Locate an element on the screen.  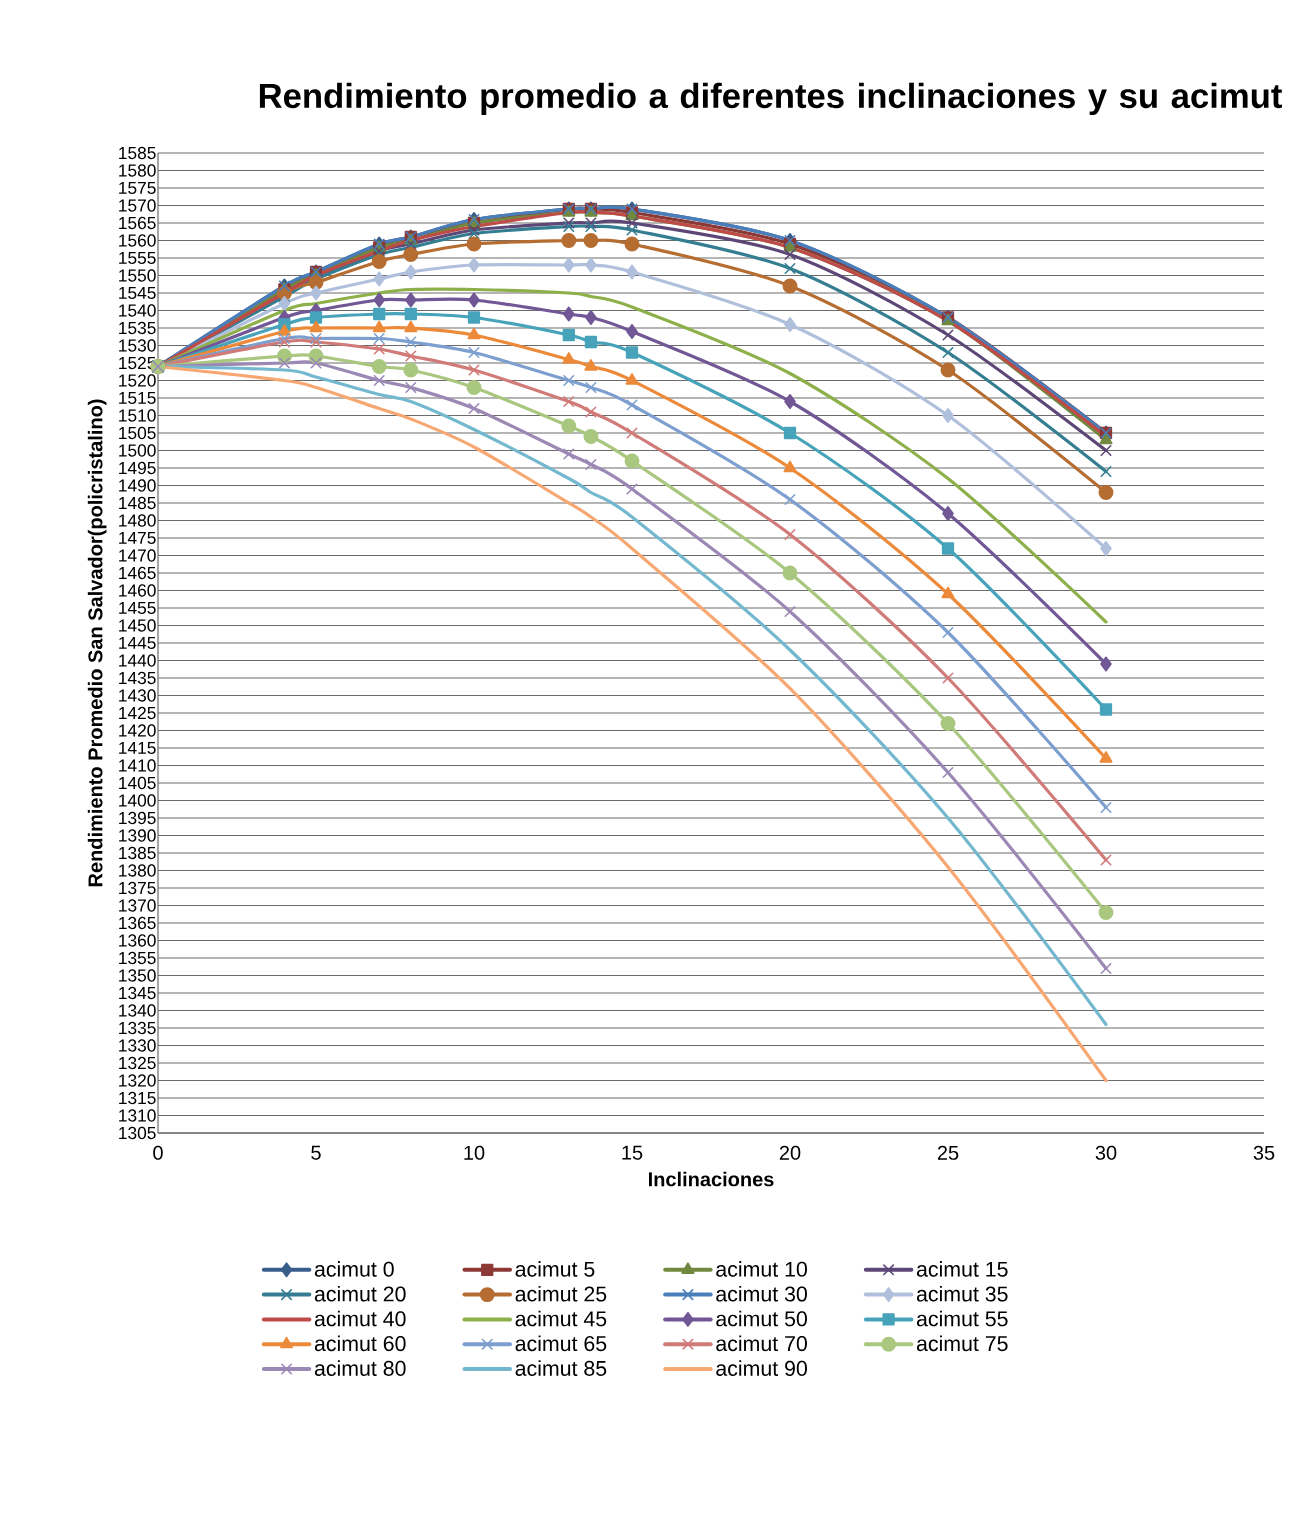
x-tick-label: 15 is located at coordinates (632, 1152).